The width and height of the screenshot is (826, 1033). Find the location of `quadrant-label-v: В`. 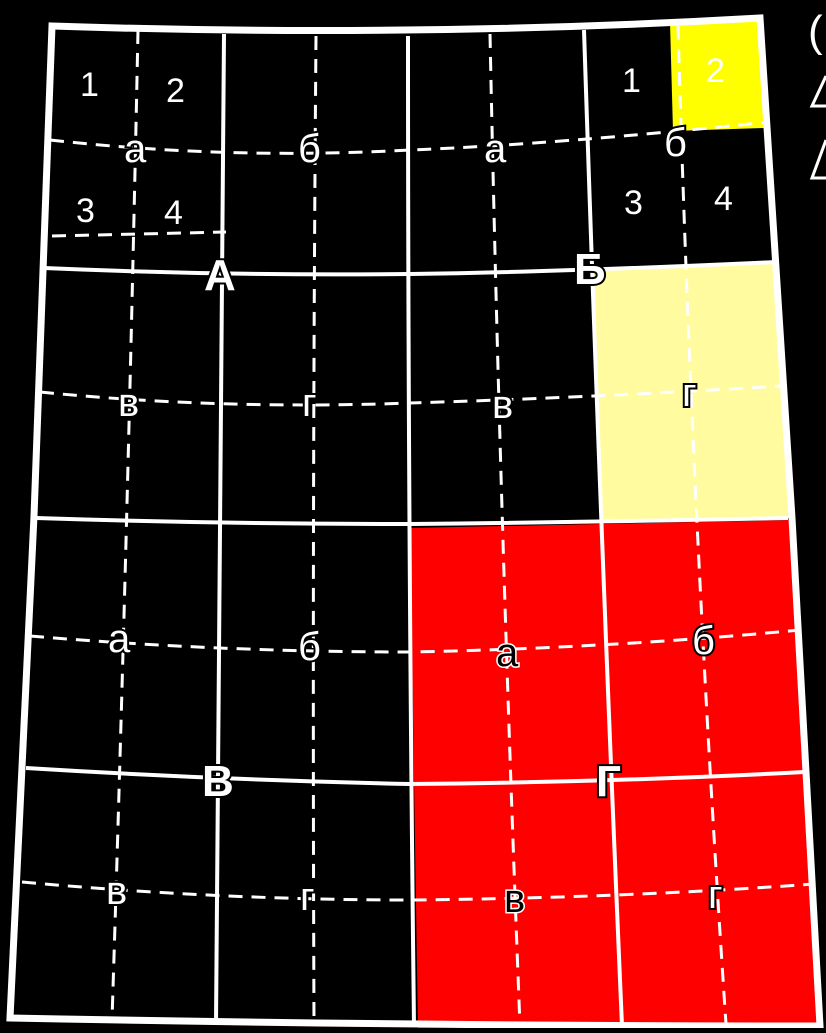

quadrant-label-v: В is located at coordinates (218, 781).